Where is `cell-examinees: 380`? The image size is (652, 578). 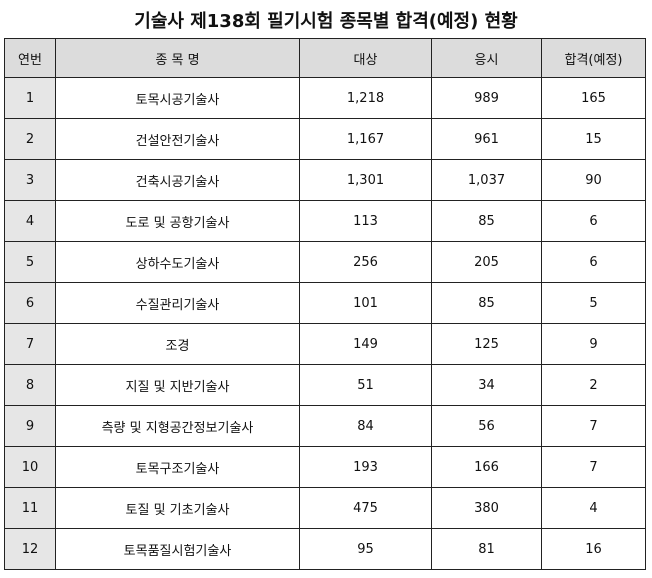
cell-examinees: 380 is located at coordinates (486, 508).